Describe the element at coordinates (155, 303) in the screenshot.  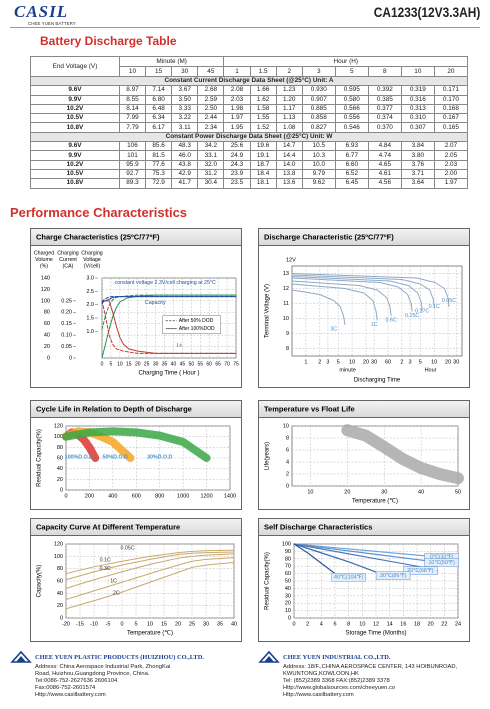
I see `annotation: Capacity` at that location.